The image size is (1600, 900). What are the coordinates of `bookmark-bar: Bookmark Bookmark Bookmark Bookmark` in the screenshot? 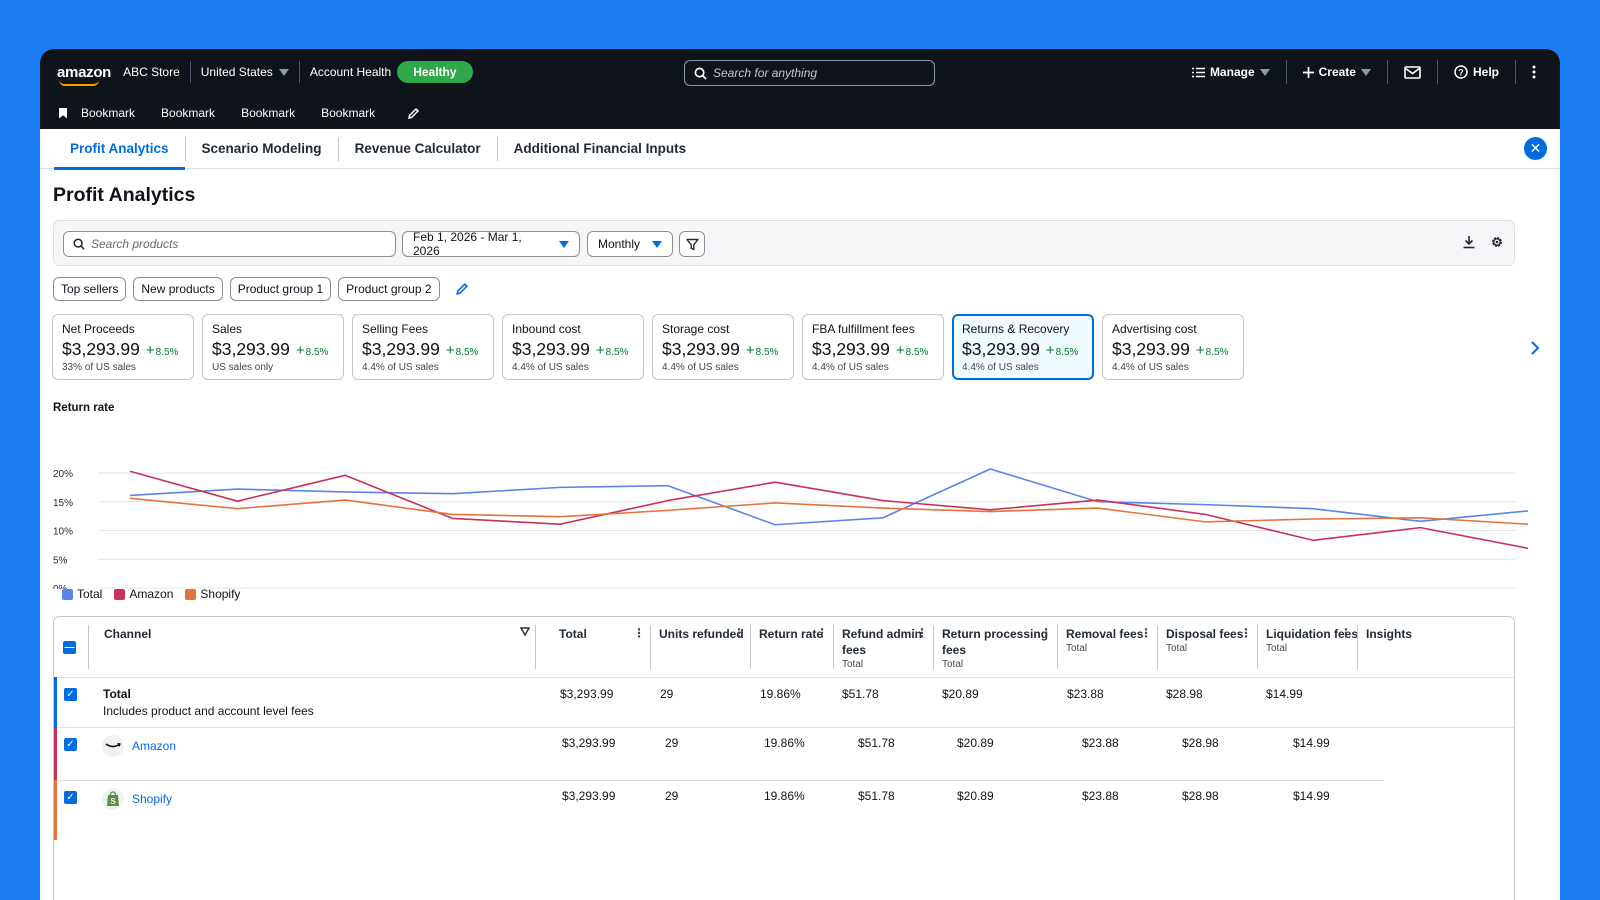 It's located at (230, 113).